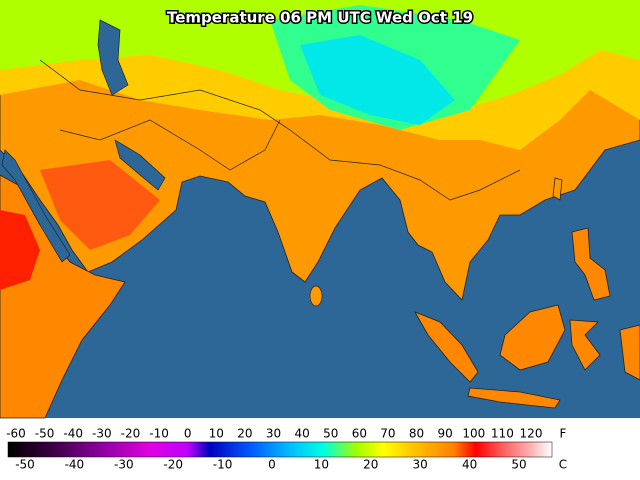 This screenshot has height=480, width=640. What do you see at coordinates (273, 434) in the screenshot?
I see `fahrenheit-label: 30` at bounding box center [273, 434].